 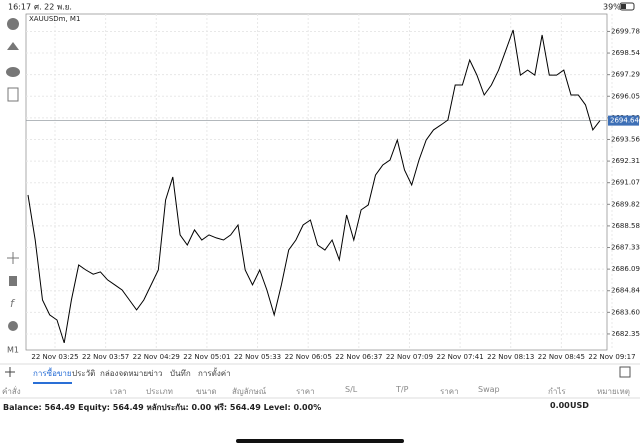 I want to click on tab: การตั้งค่า, so click(x=214, y=373).